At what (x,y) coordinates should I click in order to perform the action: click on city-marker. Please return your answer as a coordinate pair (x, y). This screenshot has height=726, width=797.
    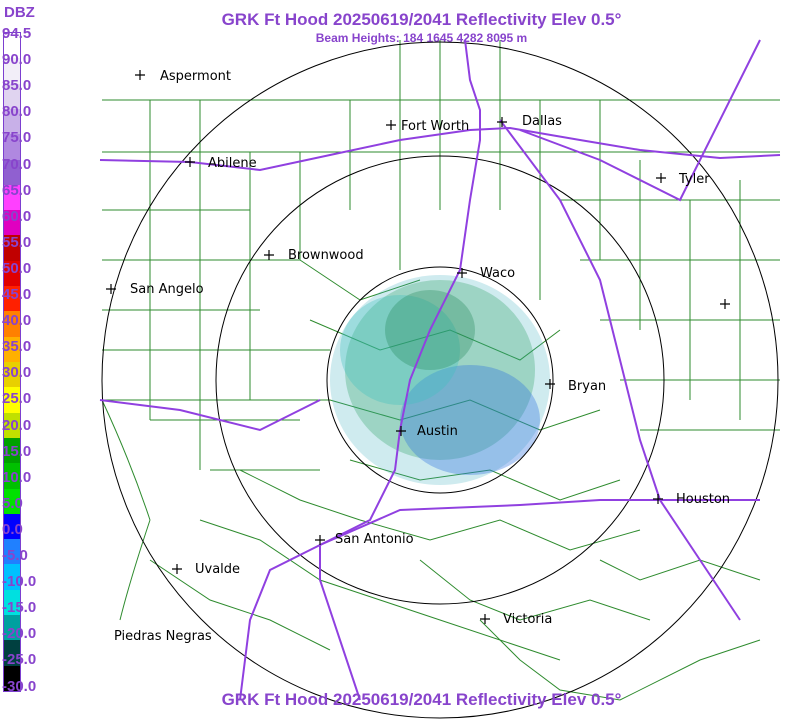
    Looking at the image, I should click on (725, 304).